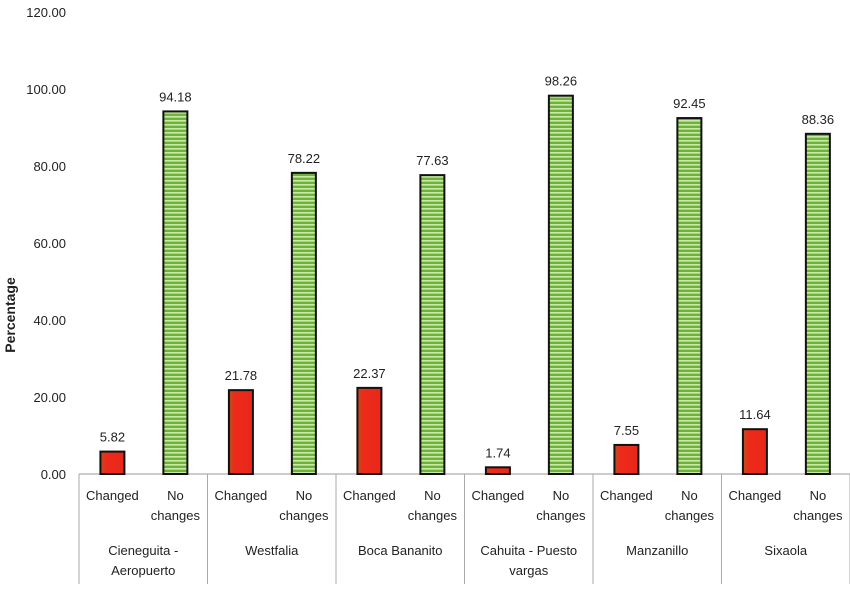 The width and height of the screenshot is (850, 589). What do you see at coordinates (46, 89) in the screenshot?
I see `y-tick-label: 100.00` at bounding box center [46, 89].